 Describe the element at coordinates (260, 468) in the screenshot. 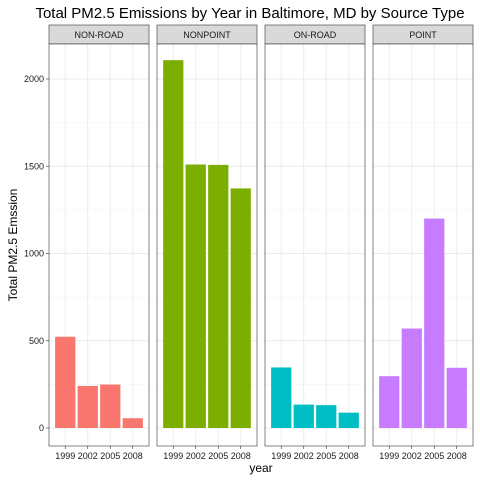

I see `x-axis-title: year` at that location.